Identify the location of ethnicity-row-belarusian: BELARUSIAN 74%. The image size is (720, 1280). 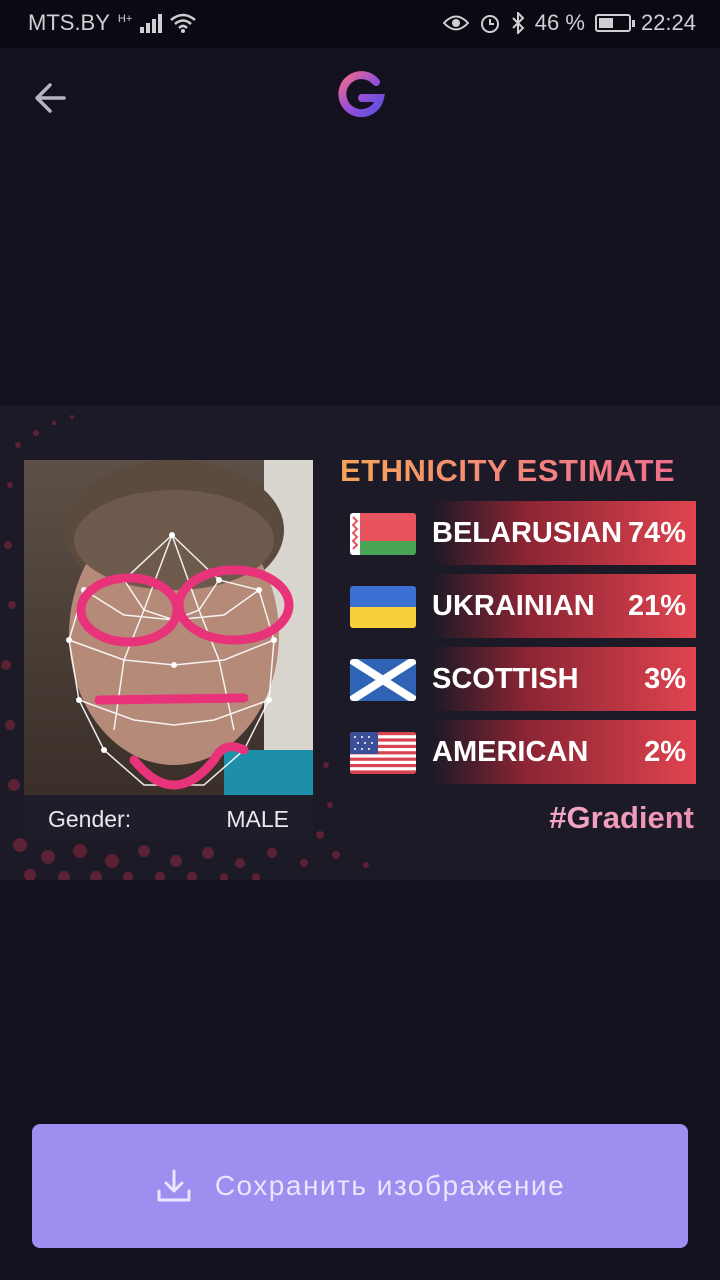
(518, 533).